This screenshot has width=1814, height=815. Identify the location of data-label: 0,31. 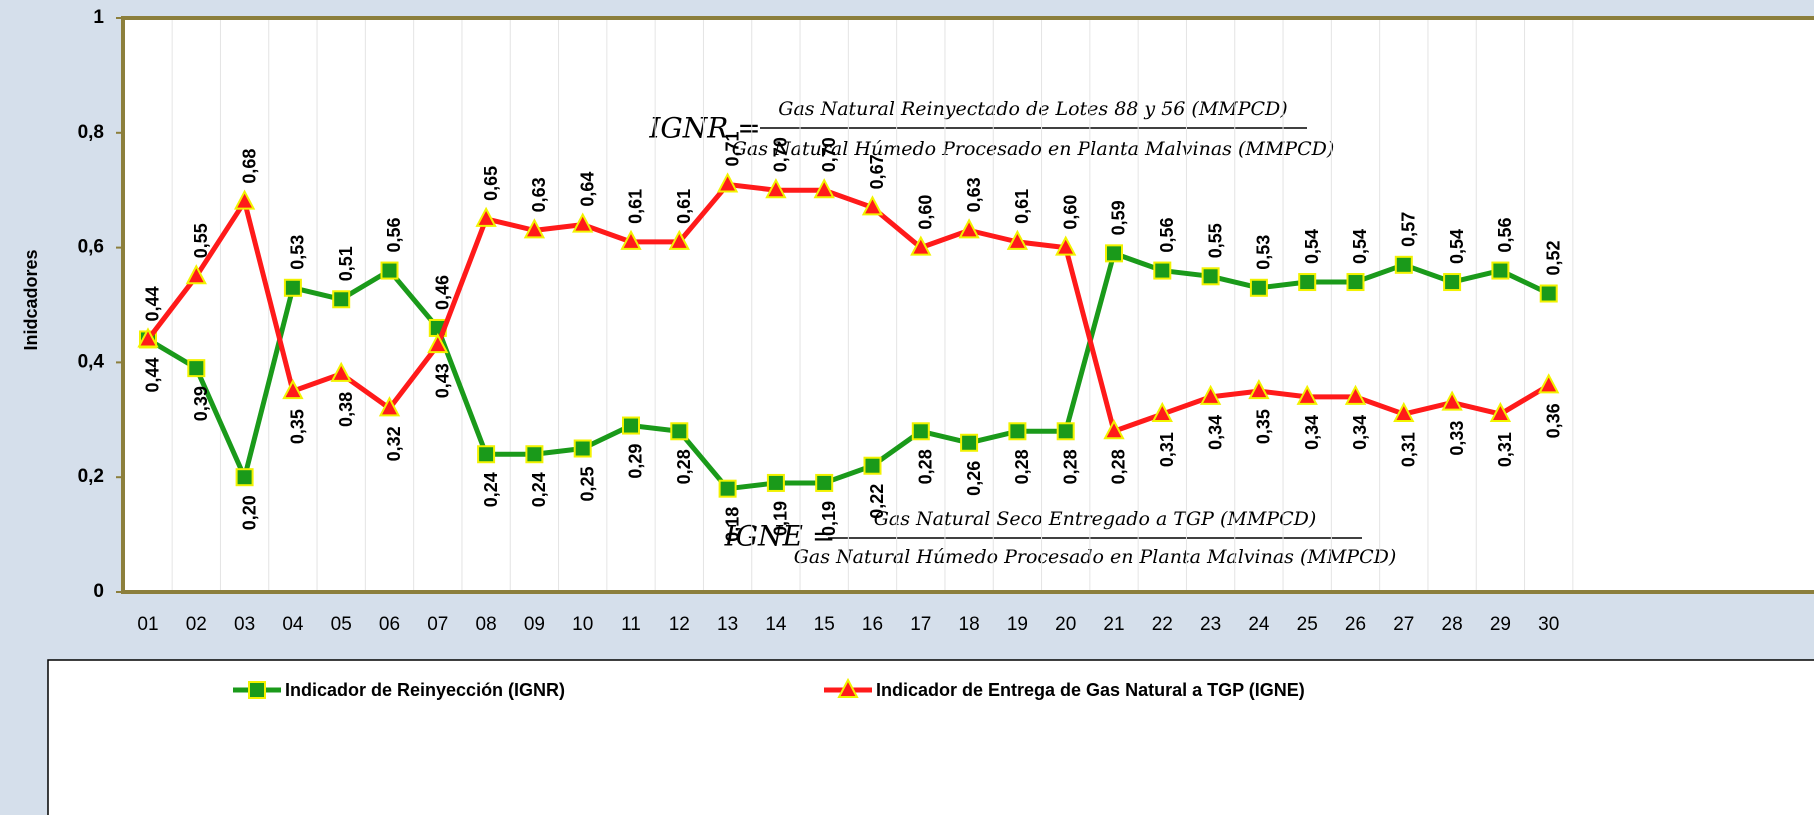
(1505, 449).